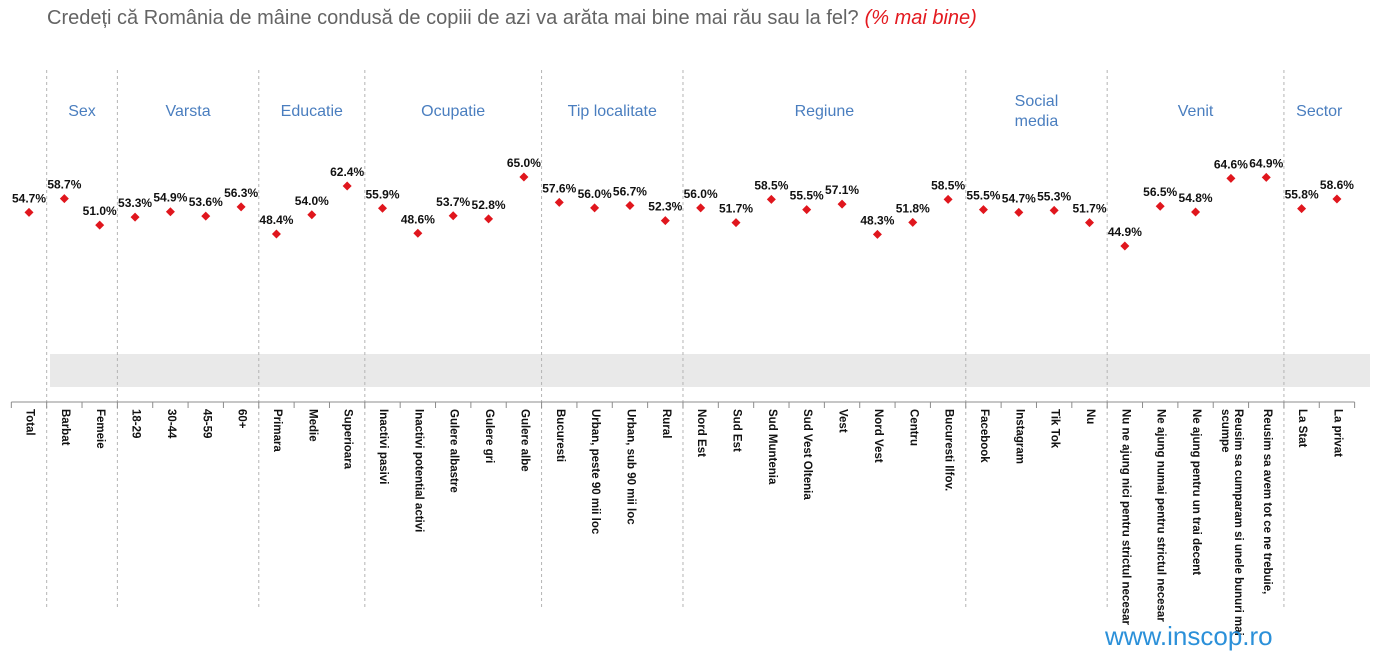 This screenshot has height=654, width=1400. Describe the element at coordinates (877, 220) in the screenshot. I see `data-label: 48.3%` at that location.